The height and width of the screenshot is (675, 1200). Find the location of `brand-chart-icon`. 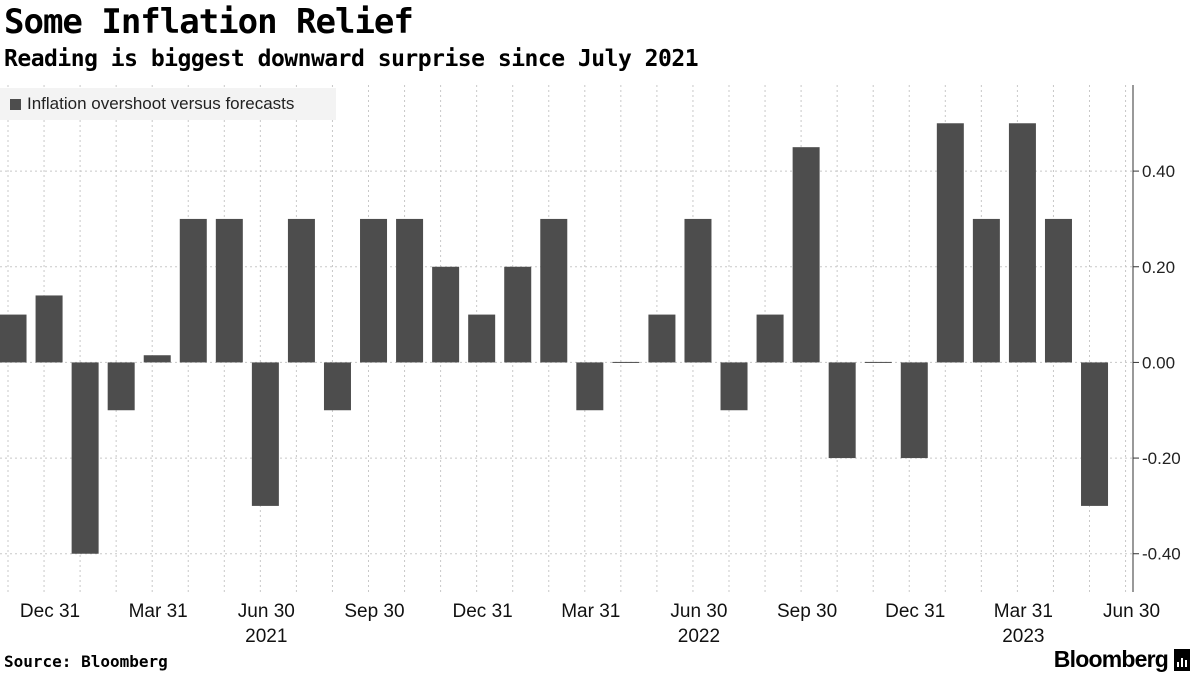

brand-chart-icon is located at coordinates (1182, 659).